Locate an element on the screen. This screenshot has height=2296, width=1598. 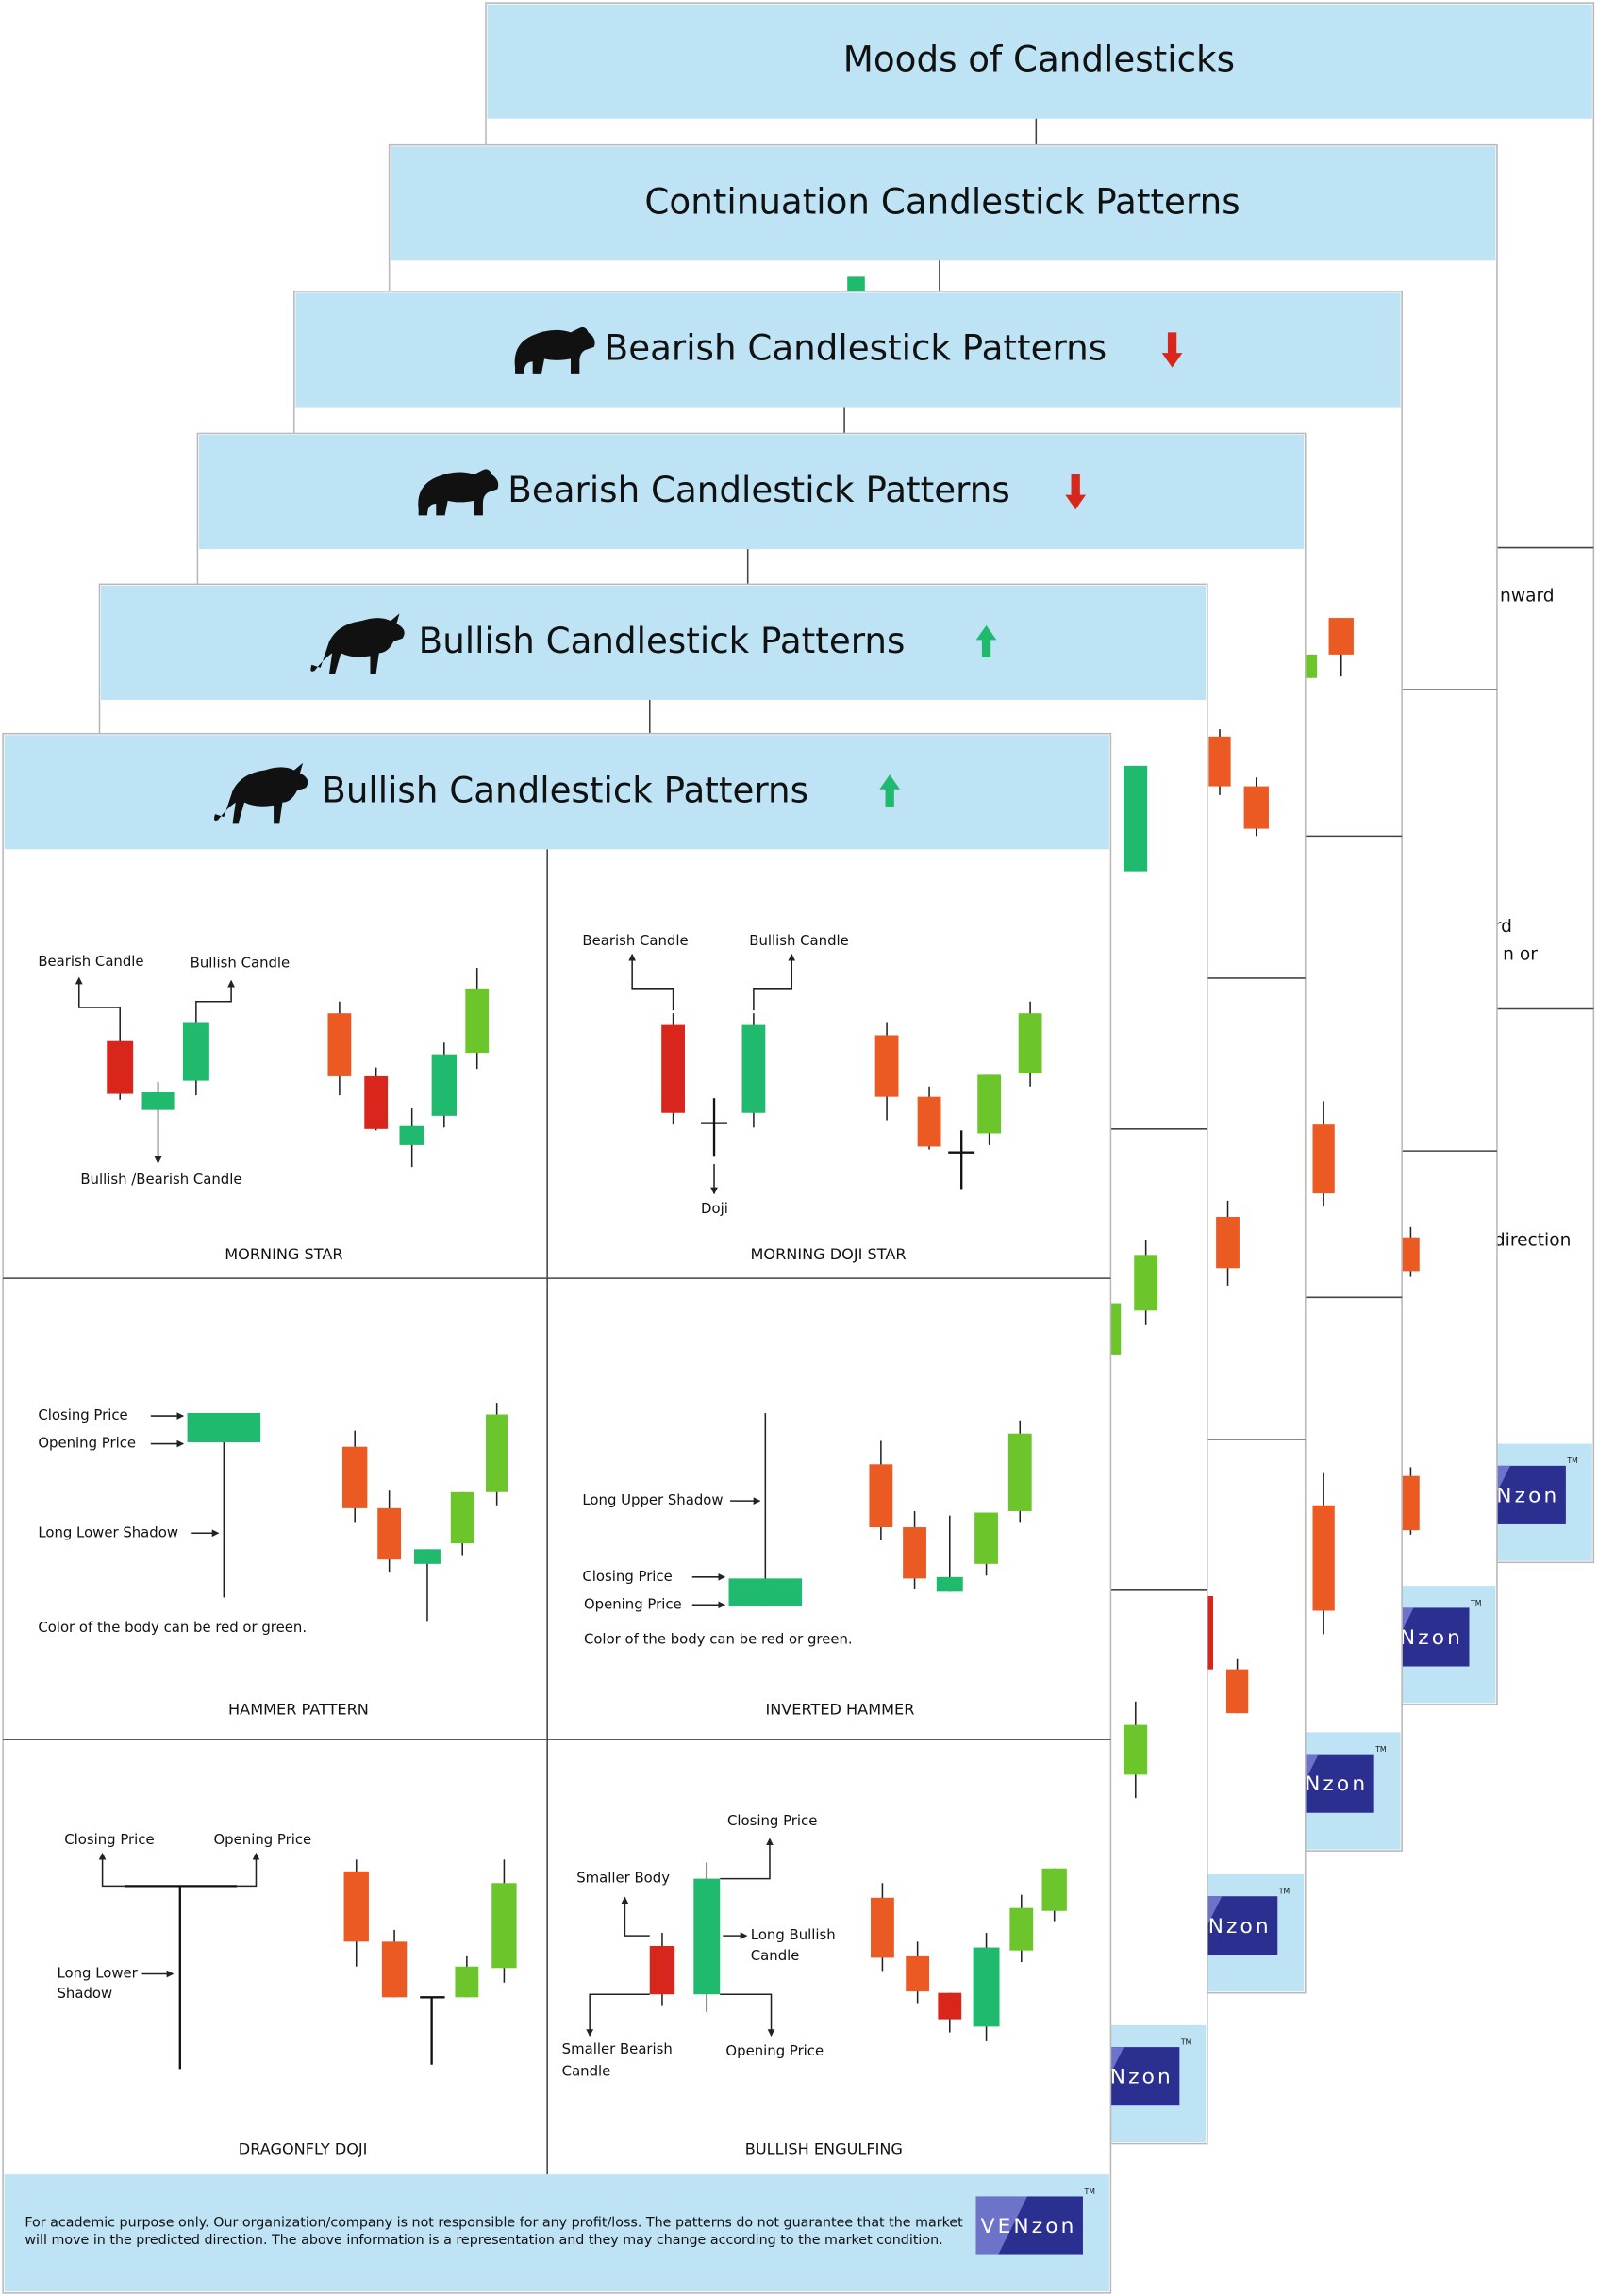
bull-icon is located at coordinates (357, 643).